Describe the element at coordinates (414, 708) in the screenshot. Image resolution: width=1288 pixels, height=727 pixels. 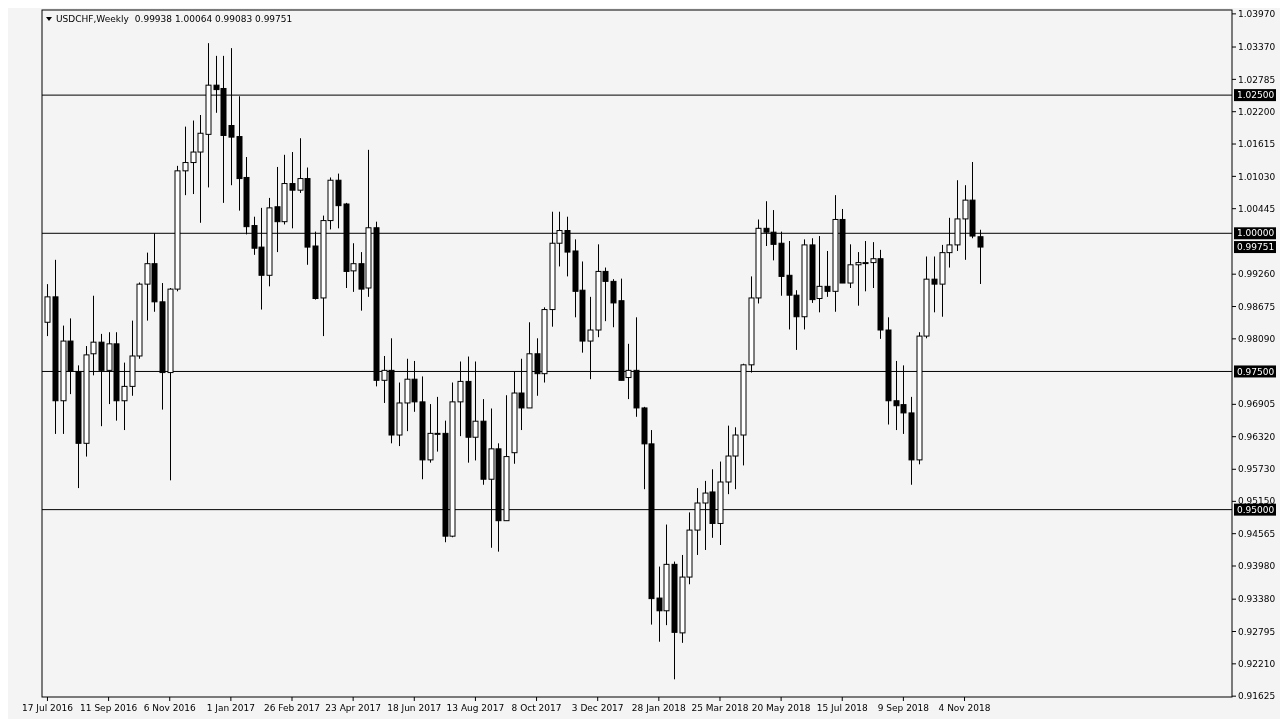
I see `x-tick-label: 18 Jun 2017` at that location.